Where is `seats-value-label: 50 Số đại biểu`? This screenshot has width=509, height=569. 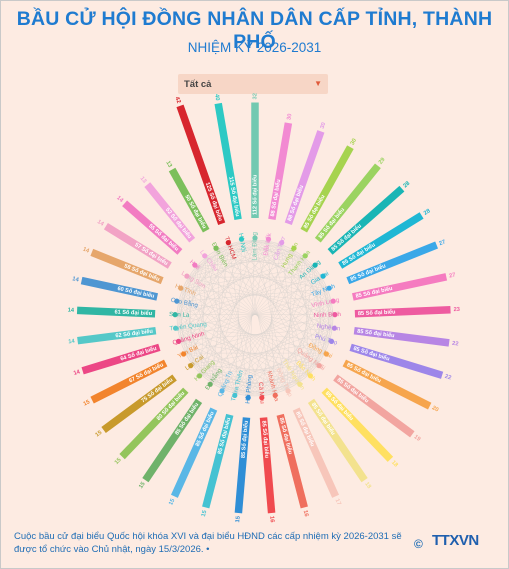
seats-value-label: 50 Số đại biểu is located at coordinates (195, 212).